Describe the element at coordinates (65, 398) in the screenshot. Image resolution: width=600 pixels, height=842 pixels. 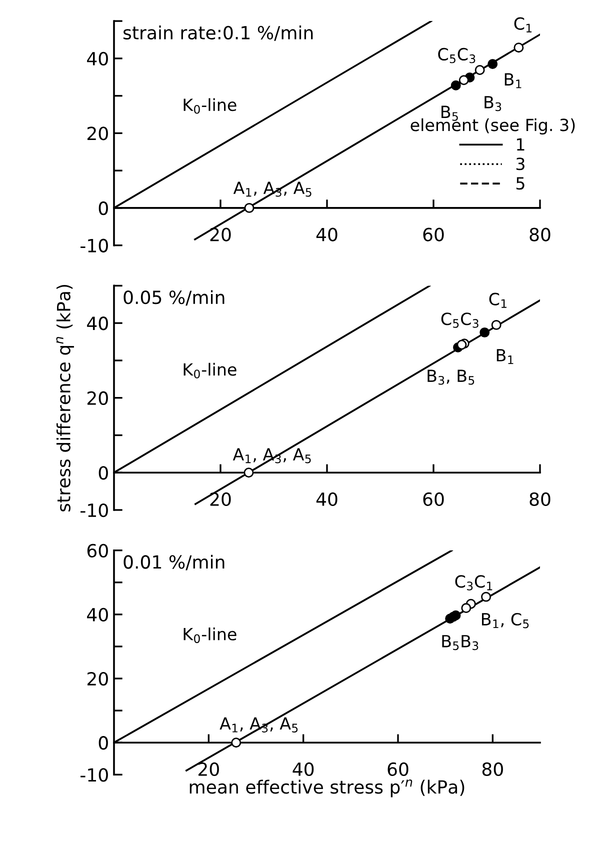
I see `y-axis-title: stress difference q$^{n}$ (kPa)` at that location.